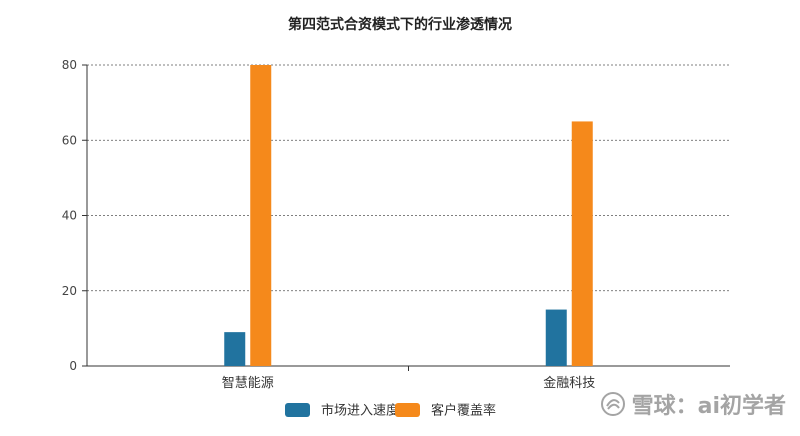 This screenshot has height=436, width=800. I want to click on y-tick-label: 80, so click(69, 65).